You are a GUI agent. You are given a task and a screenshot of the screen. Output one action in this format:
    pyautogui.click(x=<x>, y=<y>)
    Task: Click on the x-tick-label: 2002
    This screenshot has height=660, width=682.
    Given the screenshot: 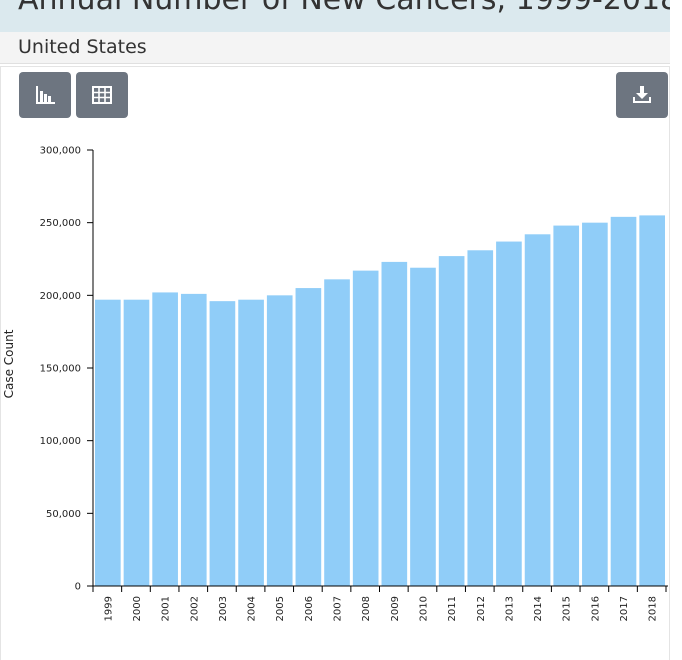 What is the action you would take?
    pyautogui.click(x=194, y=608)
    